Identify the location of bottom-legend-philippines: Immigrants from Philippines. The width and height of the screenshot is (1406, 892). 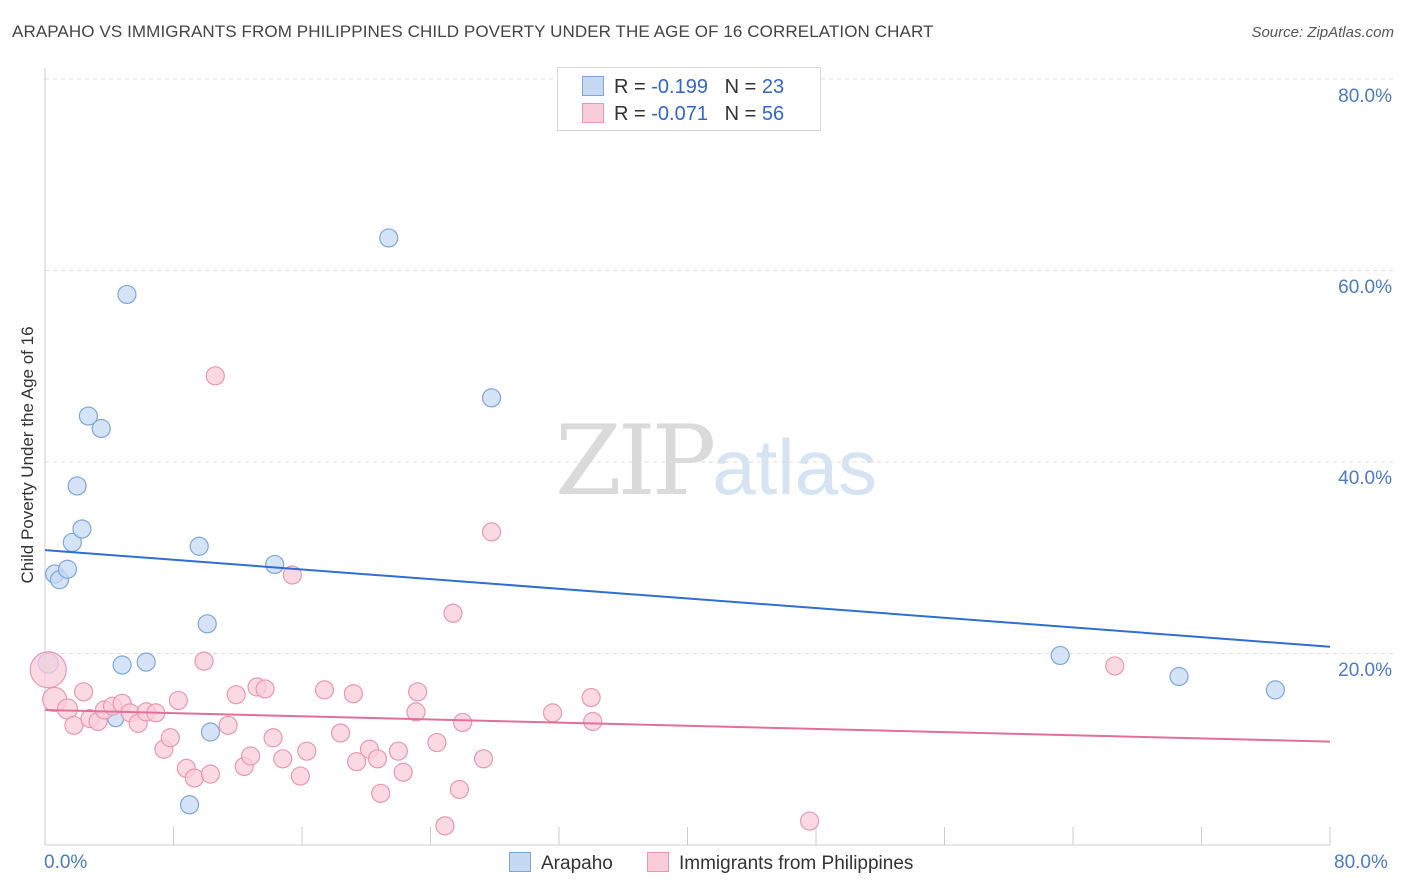
(780, 863).